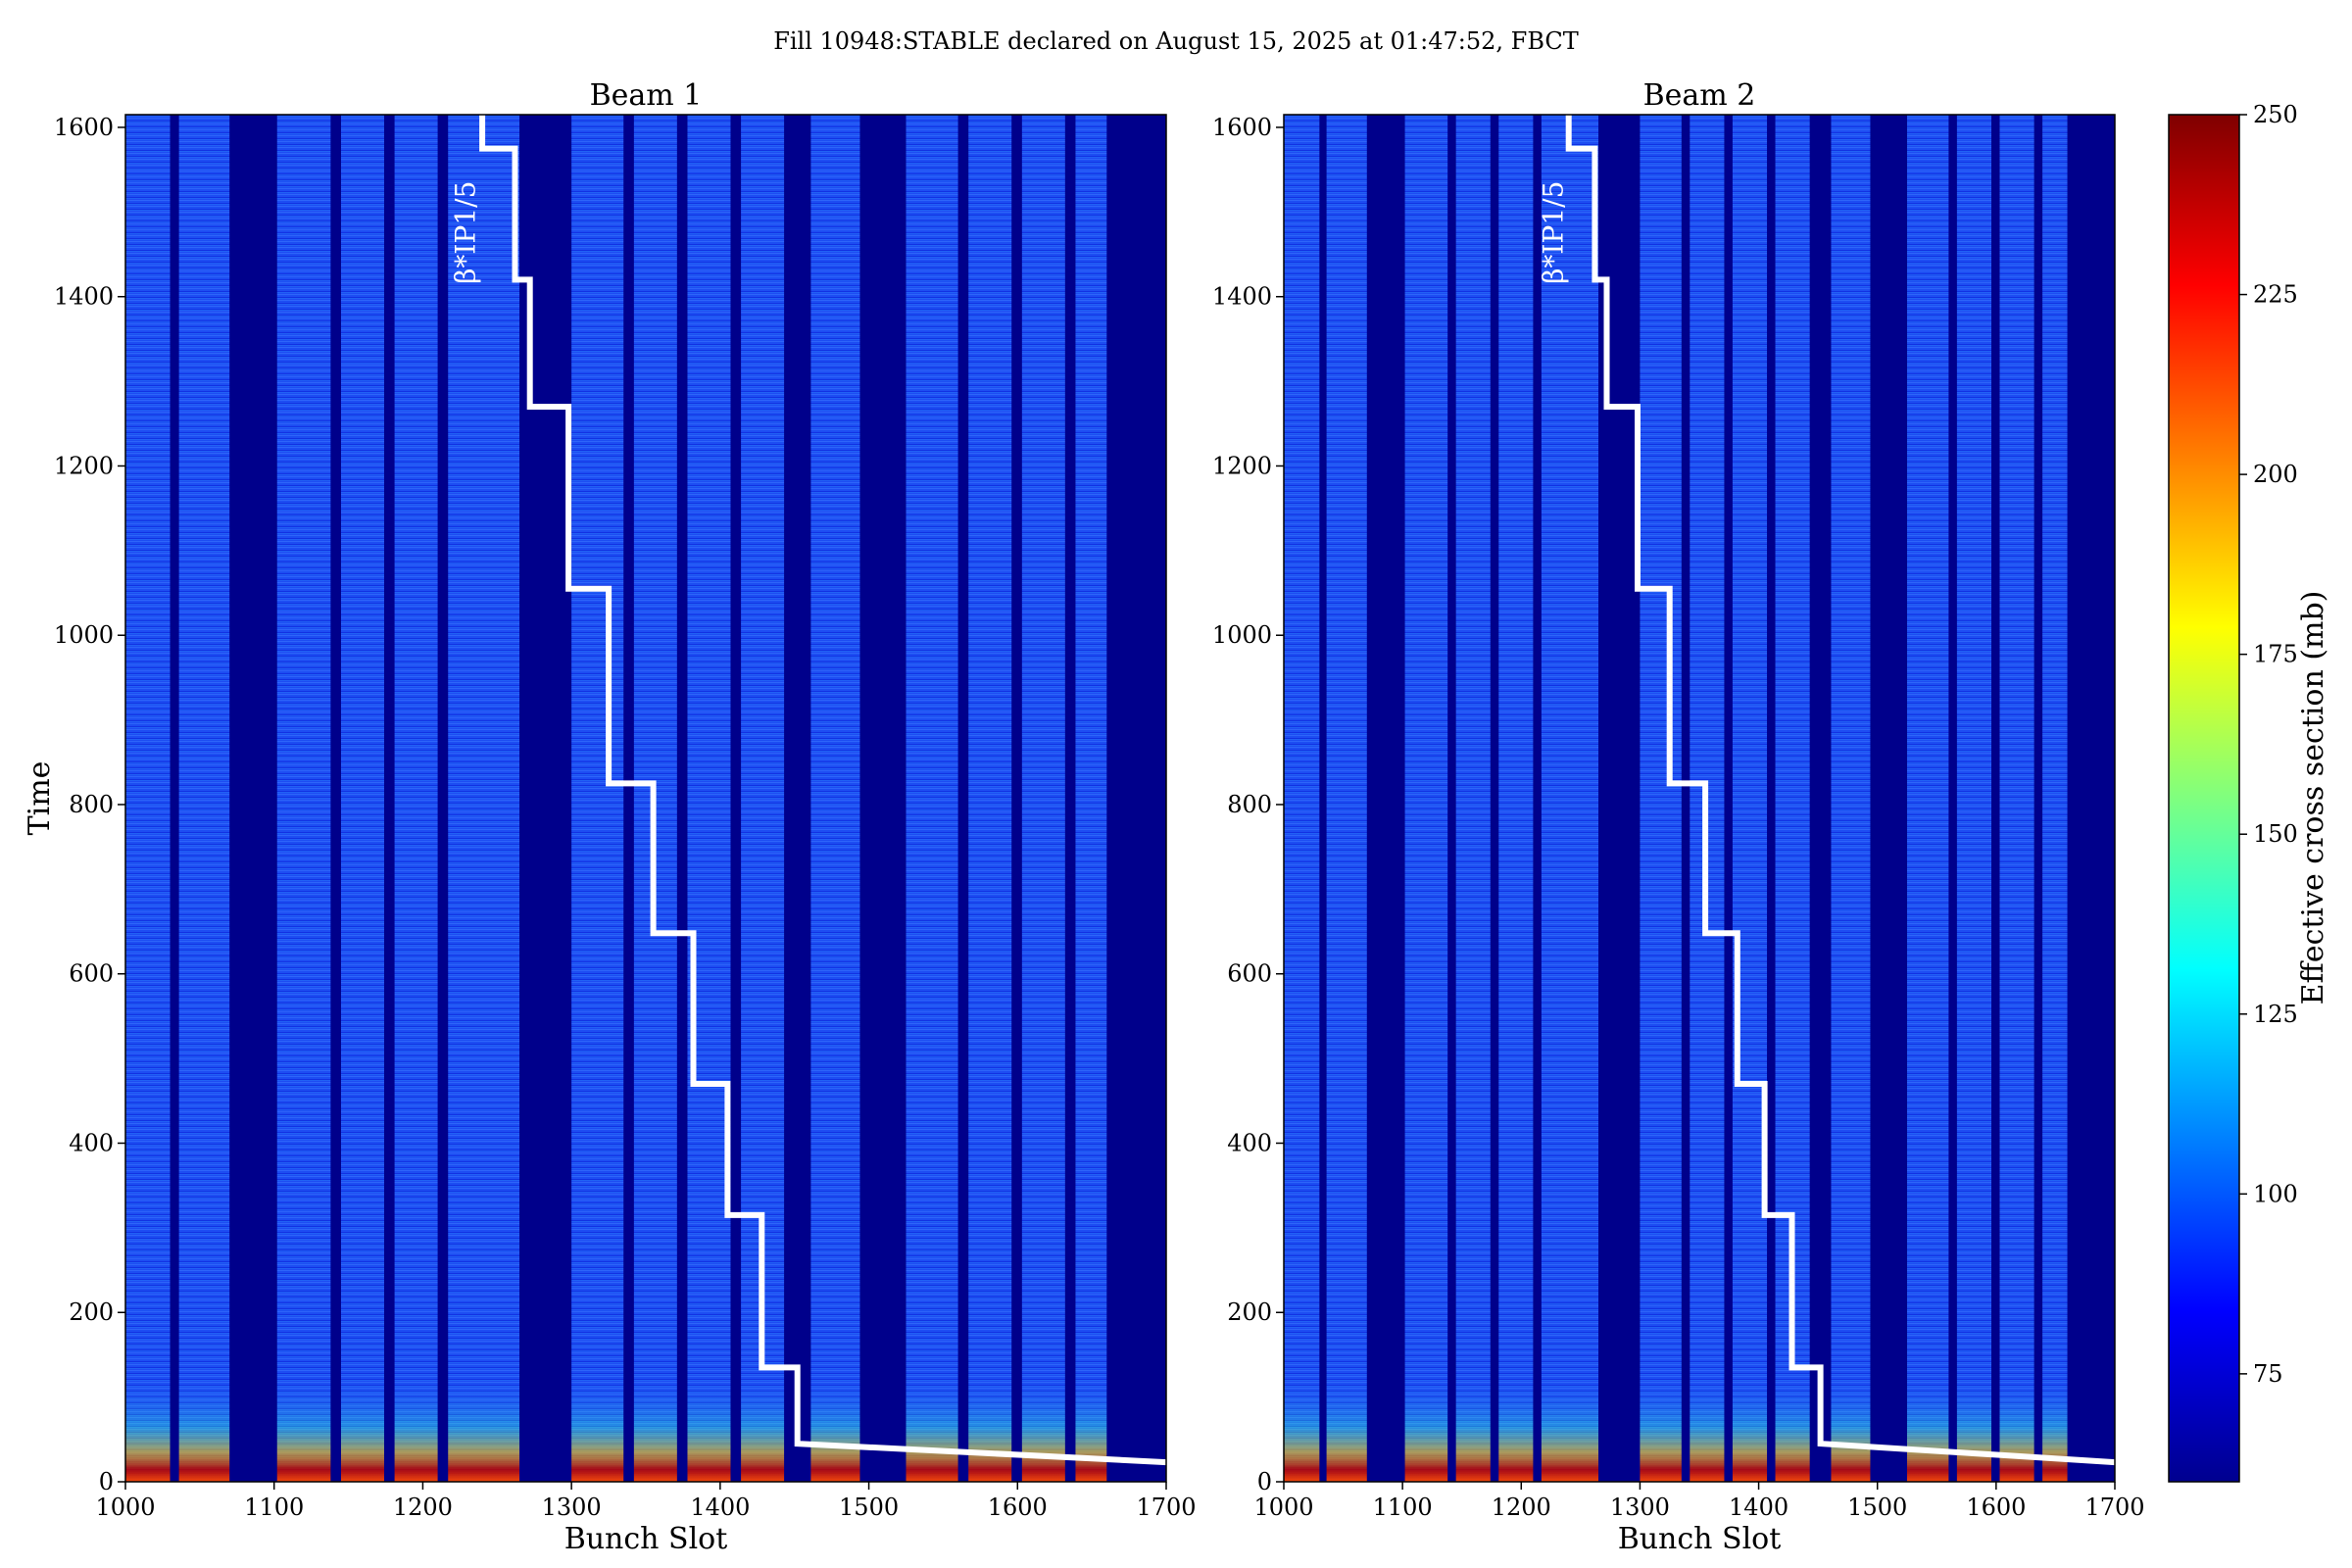 The image size is (2352, 1568). What do you see at coordinates (2275, 114) in the screenshot?
I see `colorbar-tick-label: 250` at bounding box center [2275, 114].